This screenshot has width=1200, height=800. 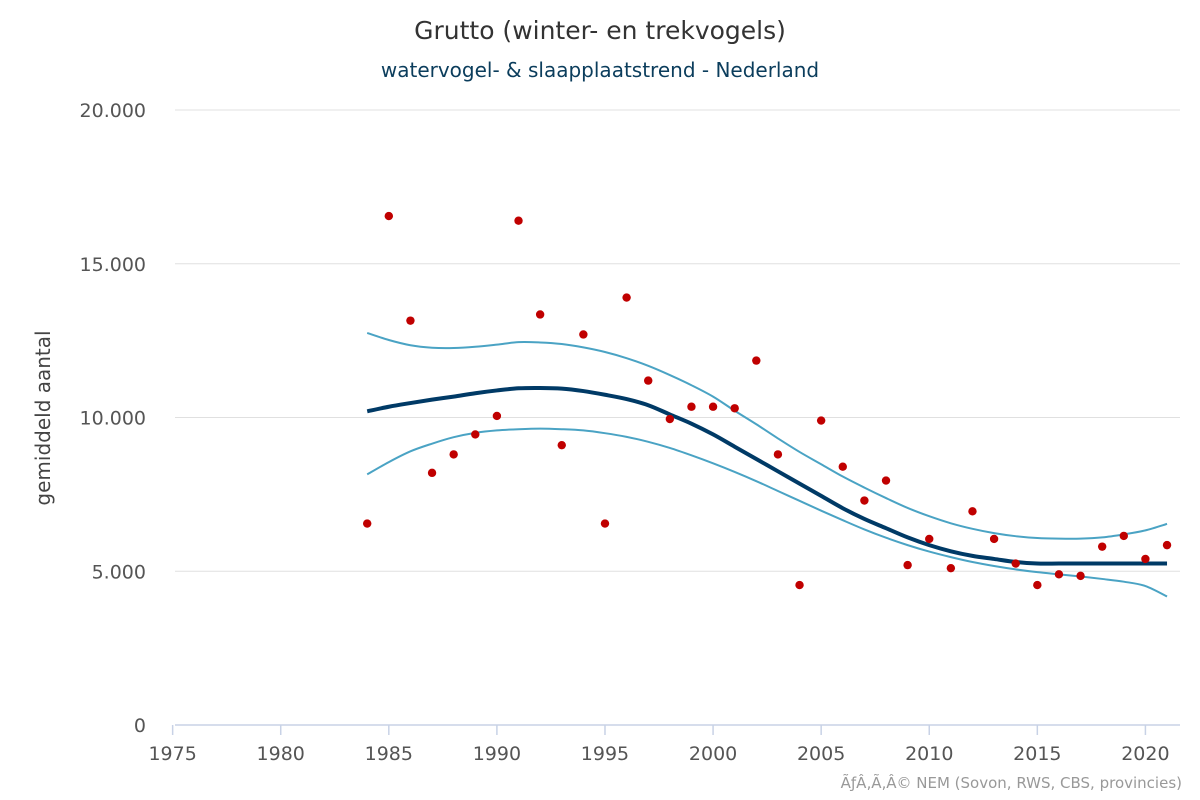 What do you see at coordinates (281, 754) in the screenshot?
I see `x-tick-label: 1980` at bounding box center [281, 754].